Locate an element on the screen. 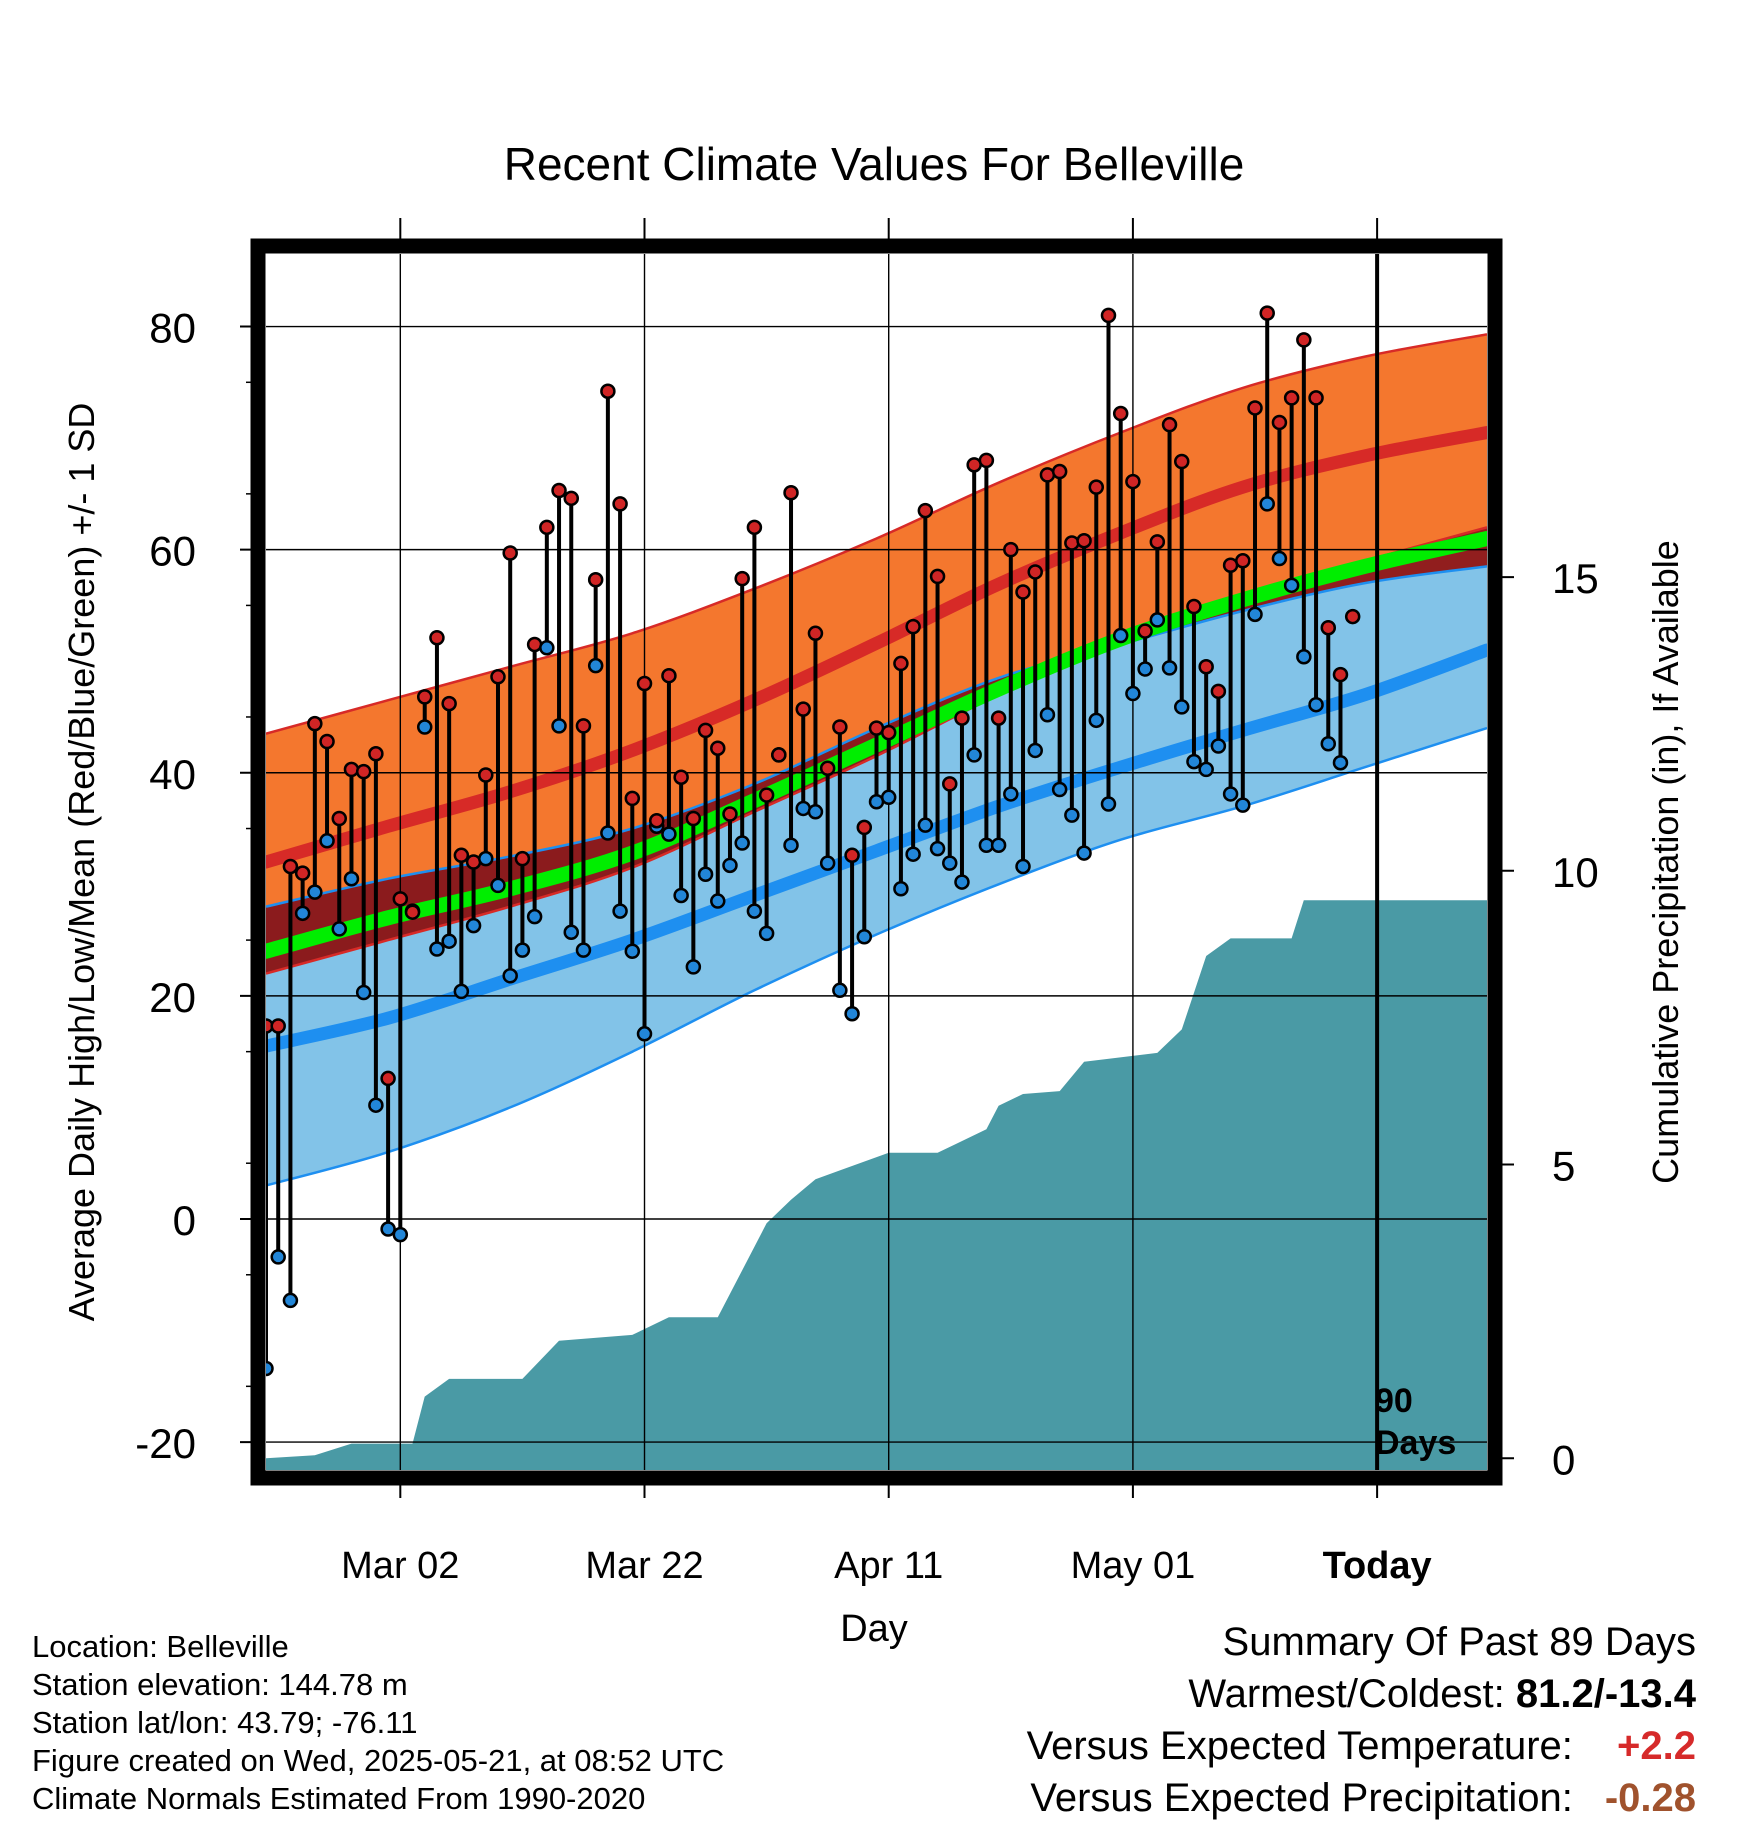 The height and width of the screenshot is (1828, 1748). y-tick-label-left: -20 is located at coordinates (165, 1443).